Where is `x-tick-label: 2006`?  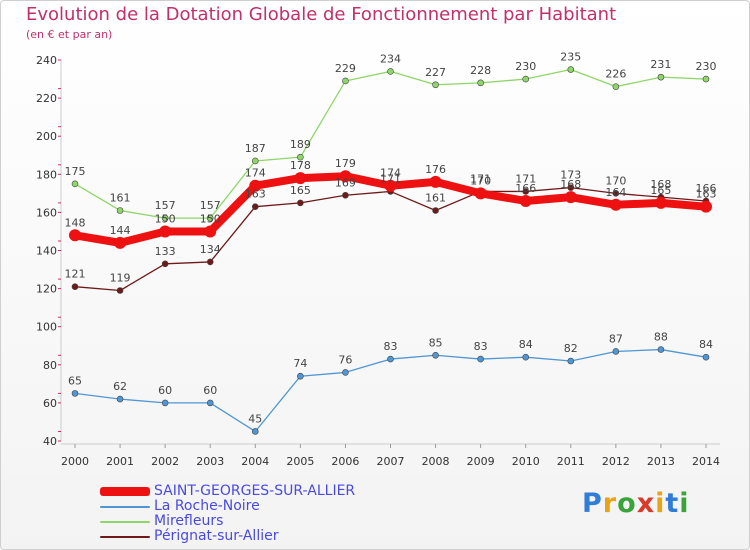
x-tick-label: 2006 is located at coordinates (345, 461).